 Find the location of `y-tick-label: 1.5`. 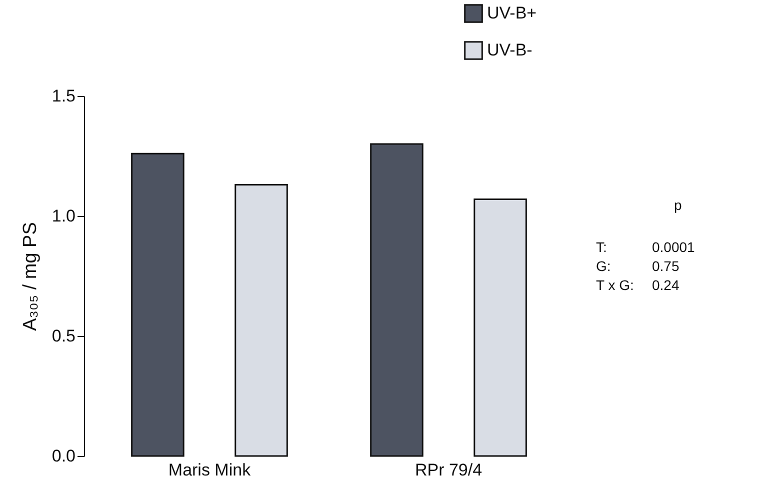

y-tick-label: 1.5 is located at coordinates (64, 96).